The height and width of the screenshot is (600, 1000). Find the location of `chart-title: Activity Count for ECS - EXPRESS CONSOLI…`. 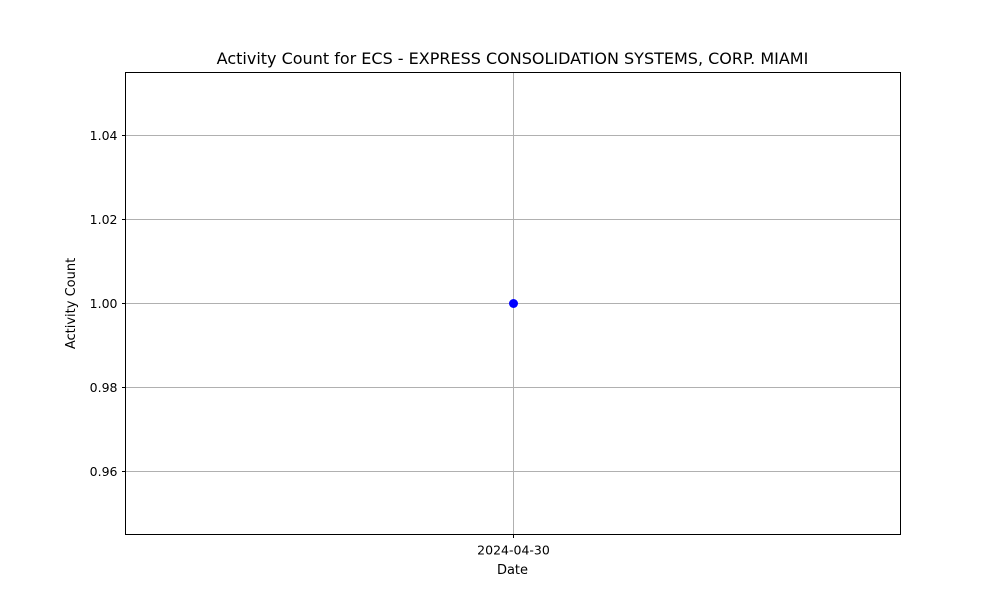

chart-title: Activity Count for ECS - EXPRESS CONSOLI… is located at coordinates (513, 58).